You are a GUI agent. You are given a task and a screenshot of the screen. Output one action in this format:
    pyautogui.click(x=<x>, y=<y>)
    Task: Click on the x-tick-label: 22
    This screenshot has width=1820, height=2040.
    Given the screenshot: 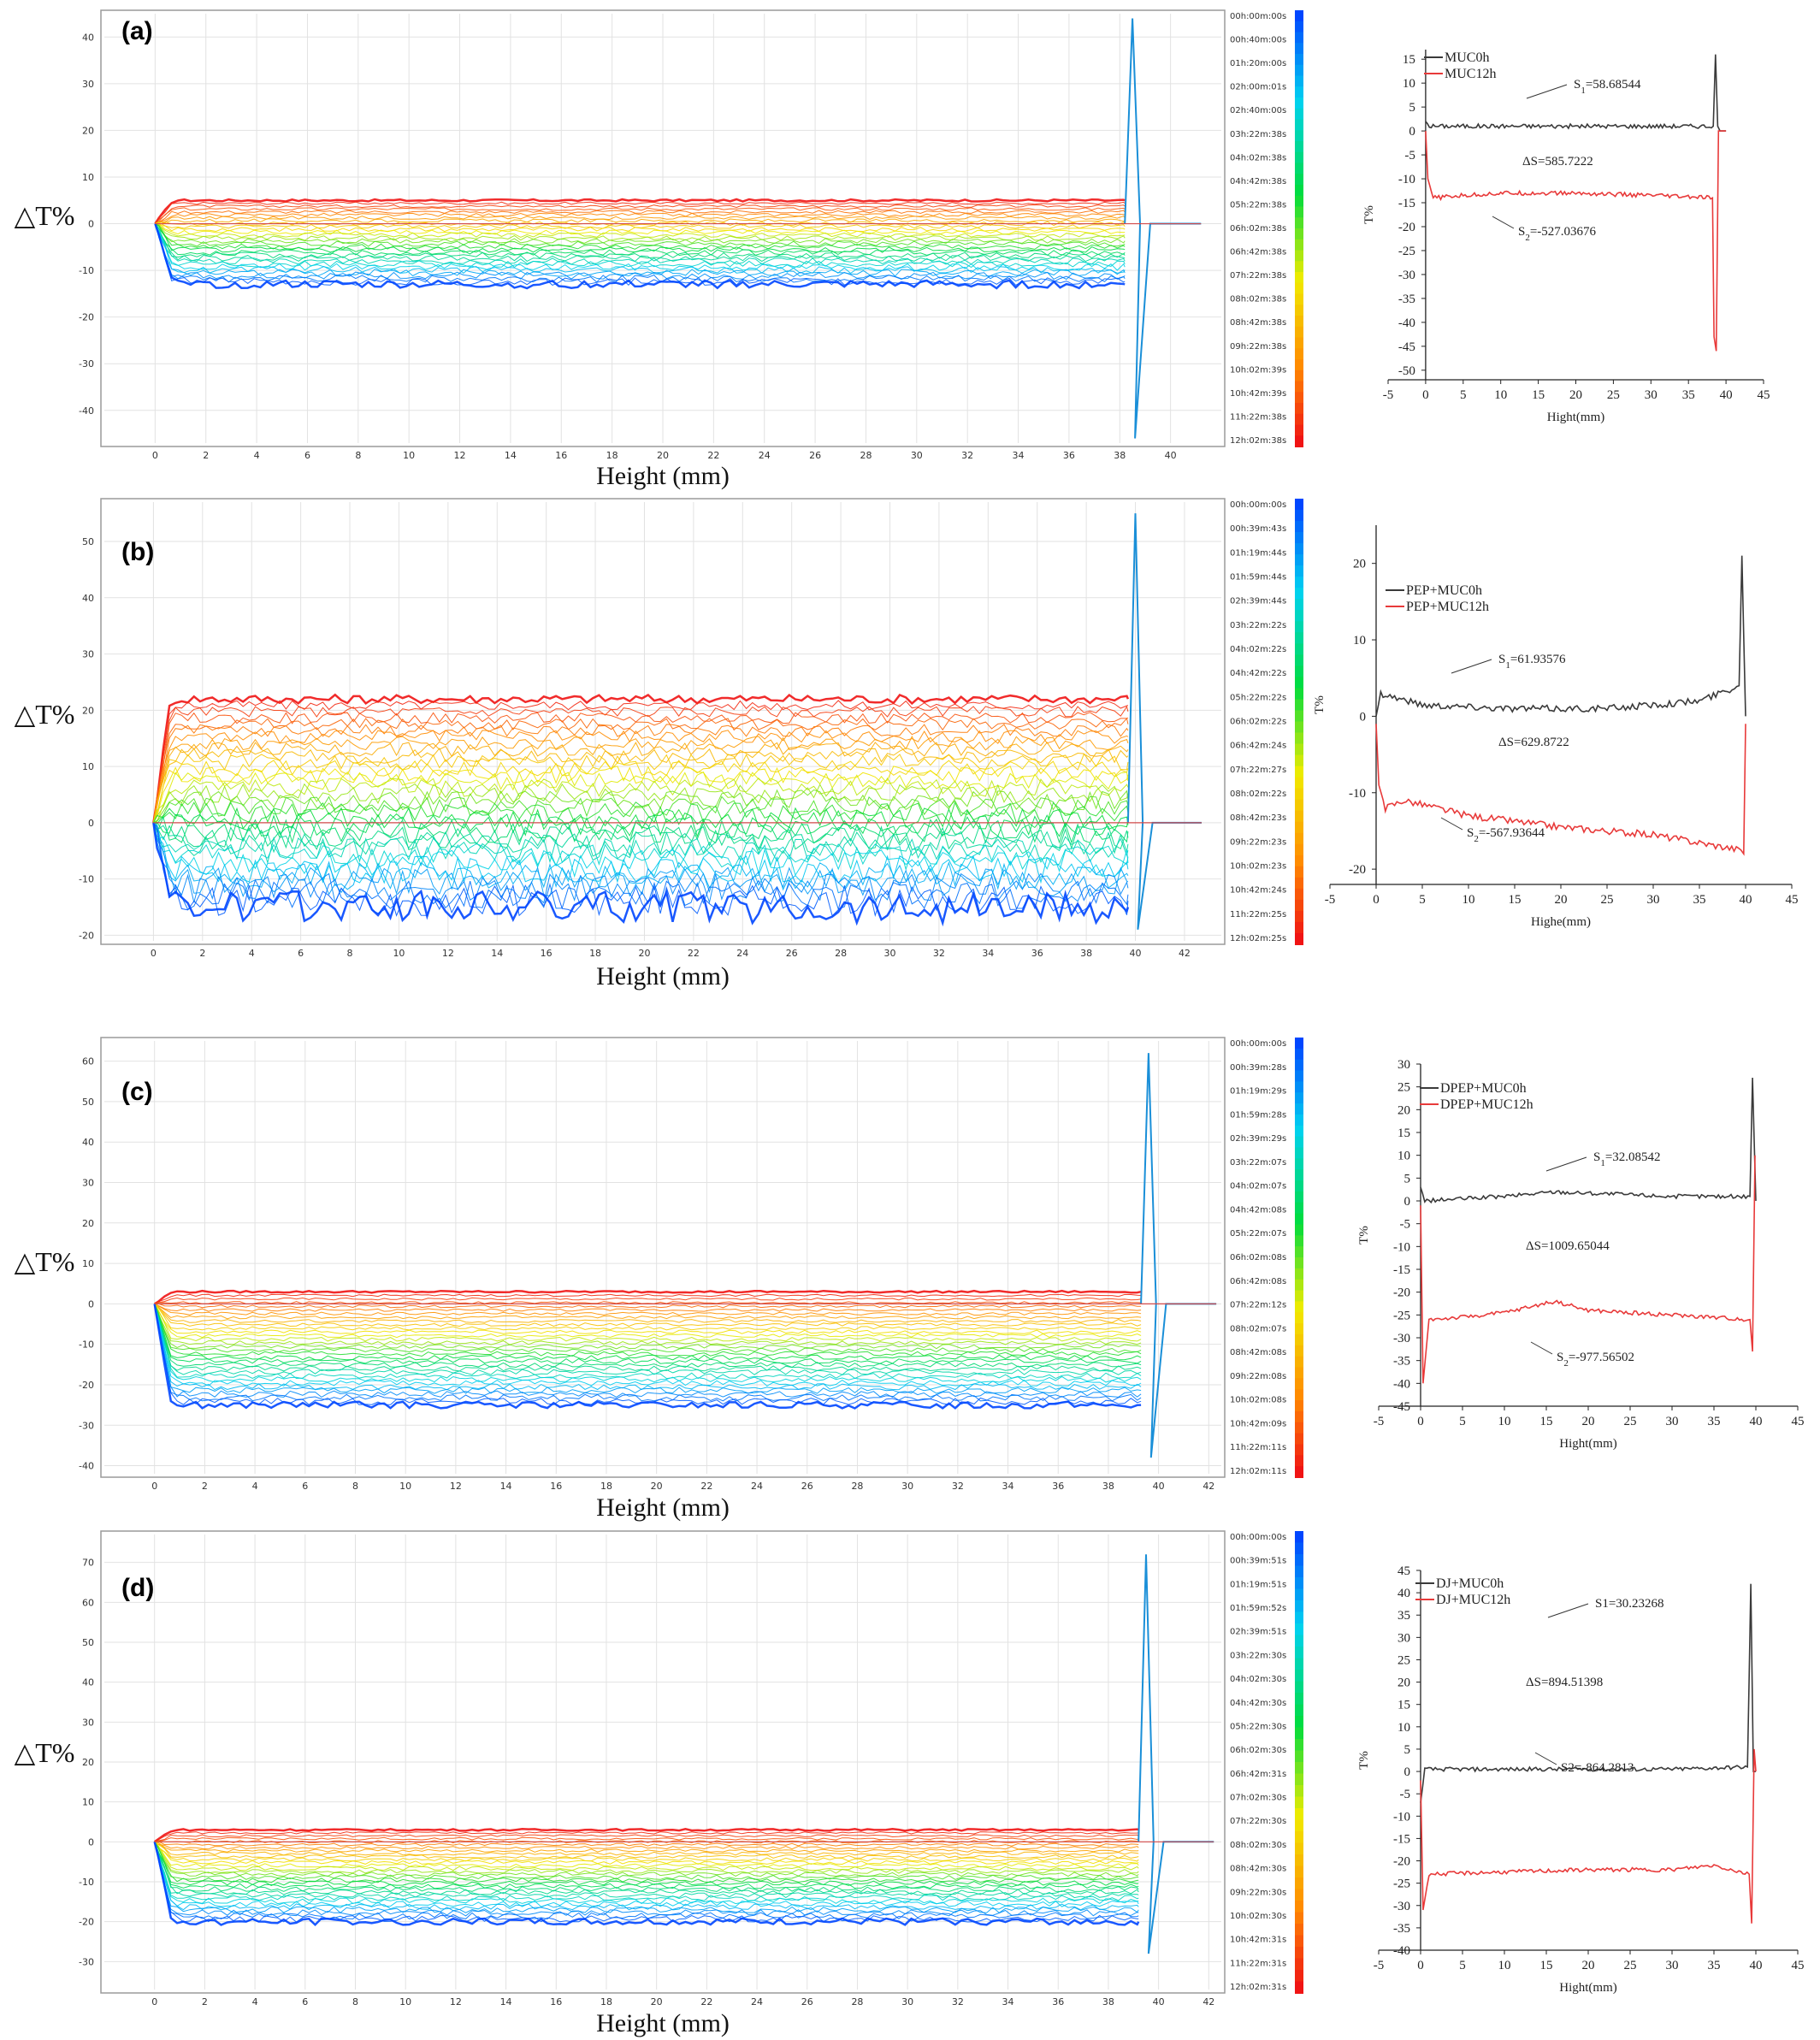 What is the action you would take?
    pyautogui.click(x=706, y=1486)
    